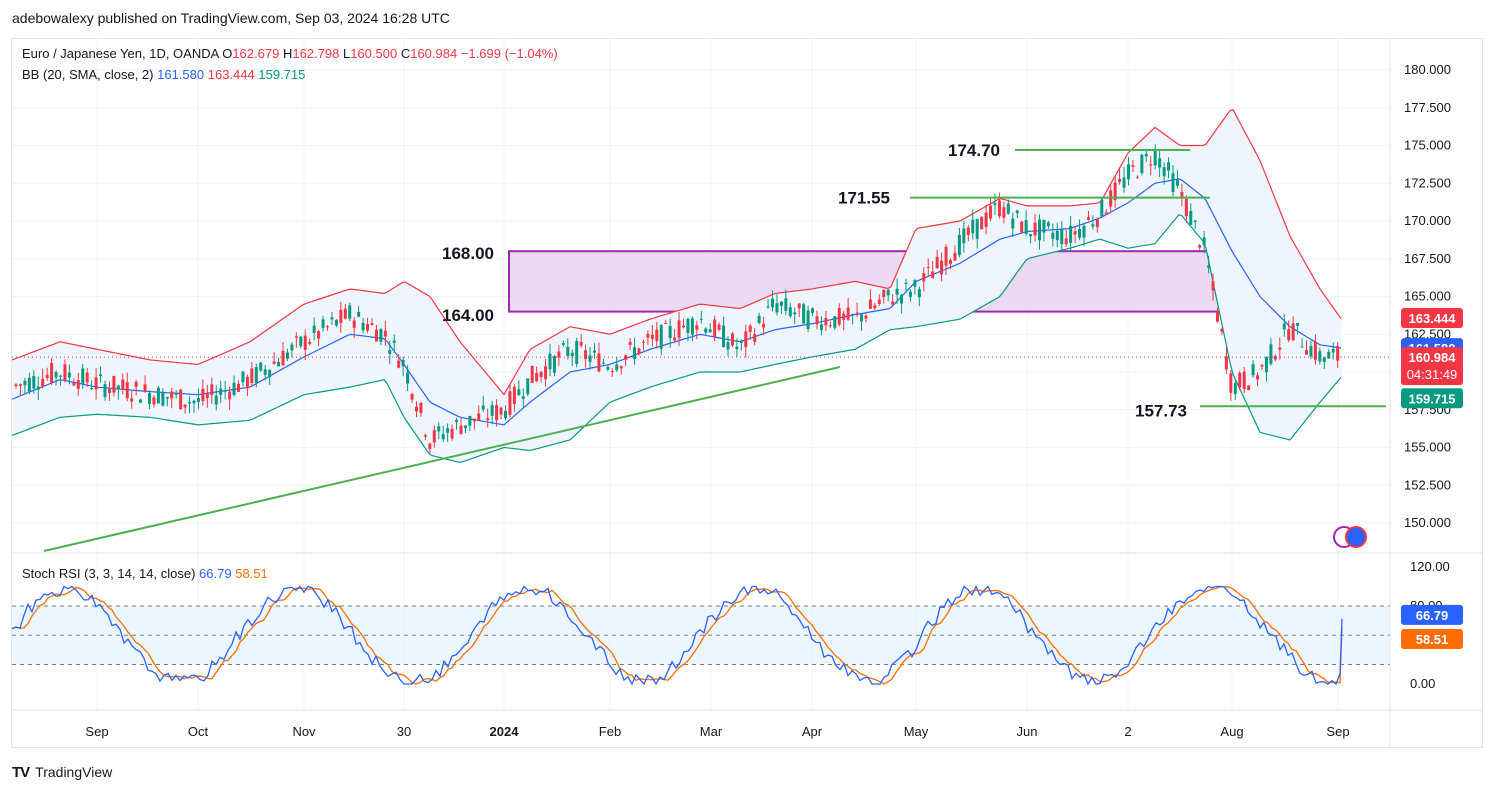 The height and width of the screenshot is (793, 1496). I want to click on high-value: 162.798, so click(316, 53).